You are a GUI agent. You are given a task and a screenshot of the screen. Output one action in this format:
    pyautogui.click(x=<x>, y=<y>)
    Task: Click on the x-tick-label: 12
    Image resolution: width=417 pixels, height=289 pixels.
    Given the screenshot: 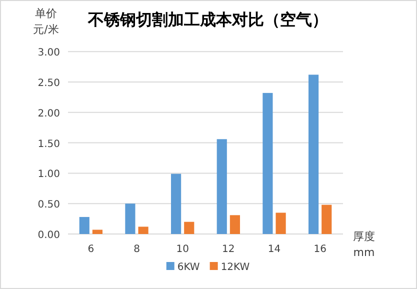 What is the action you would take?
    pyautogui.click(x=228, y=249)
    